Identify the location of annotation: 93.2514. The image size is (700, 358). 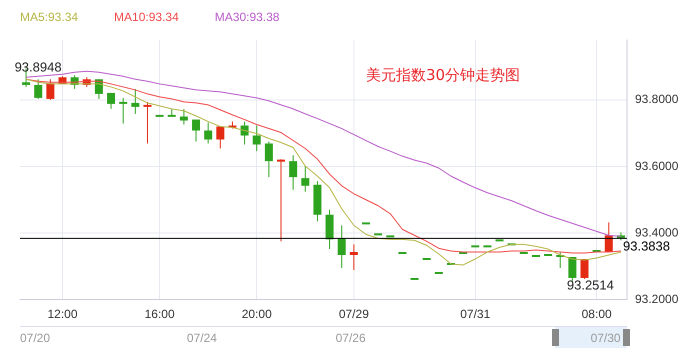
(590, 285).